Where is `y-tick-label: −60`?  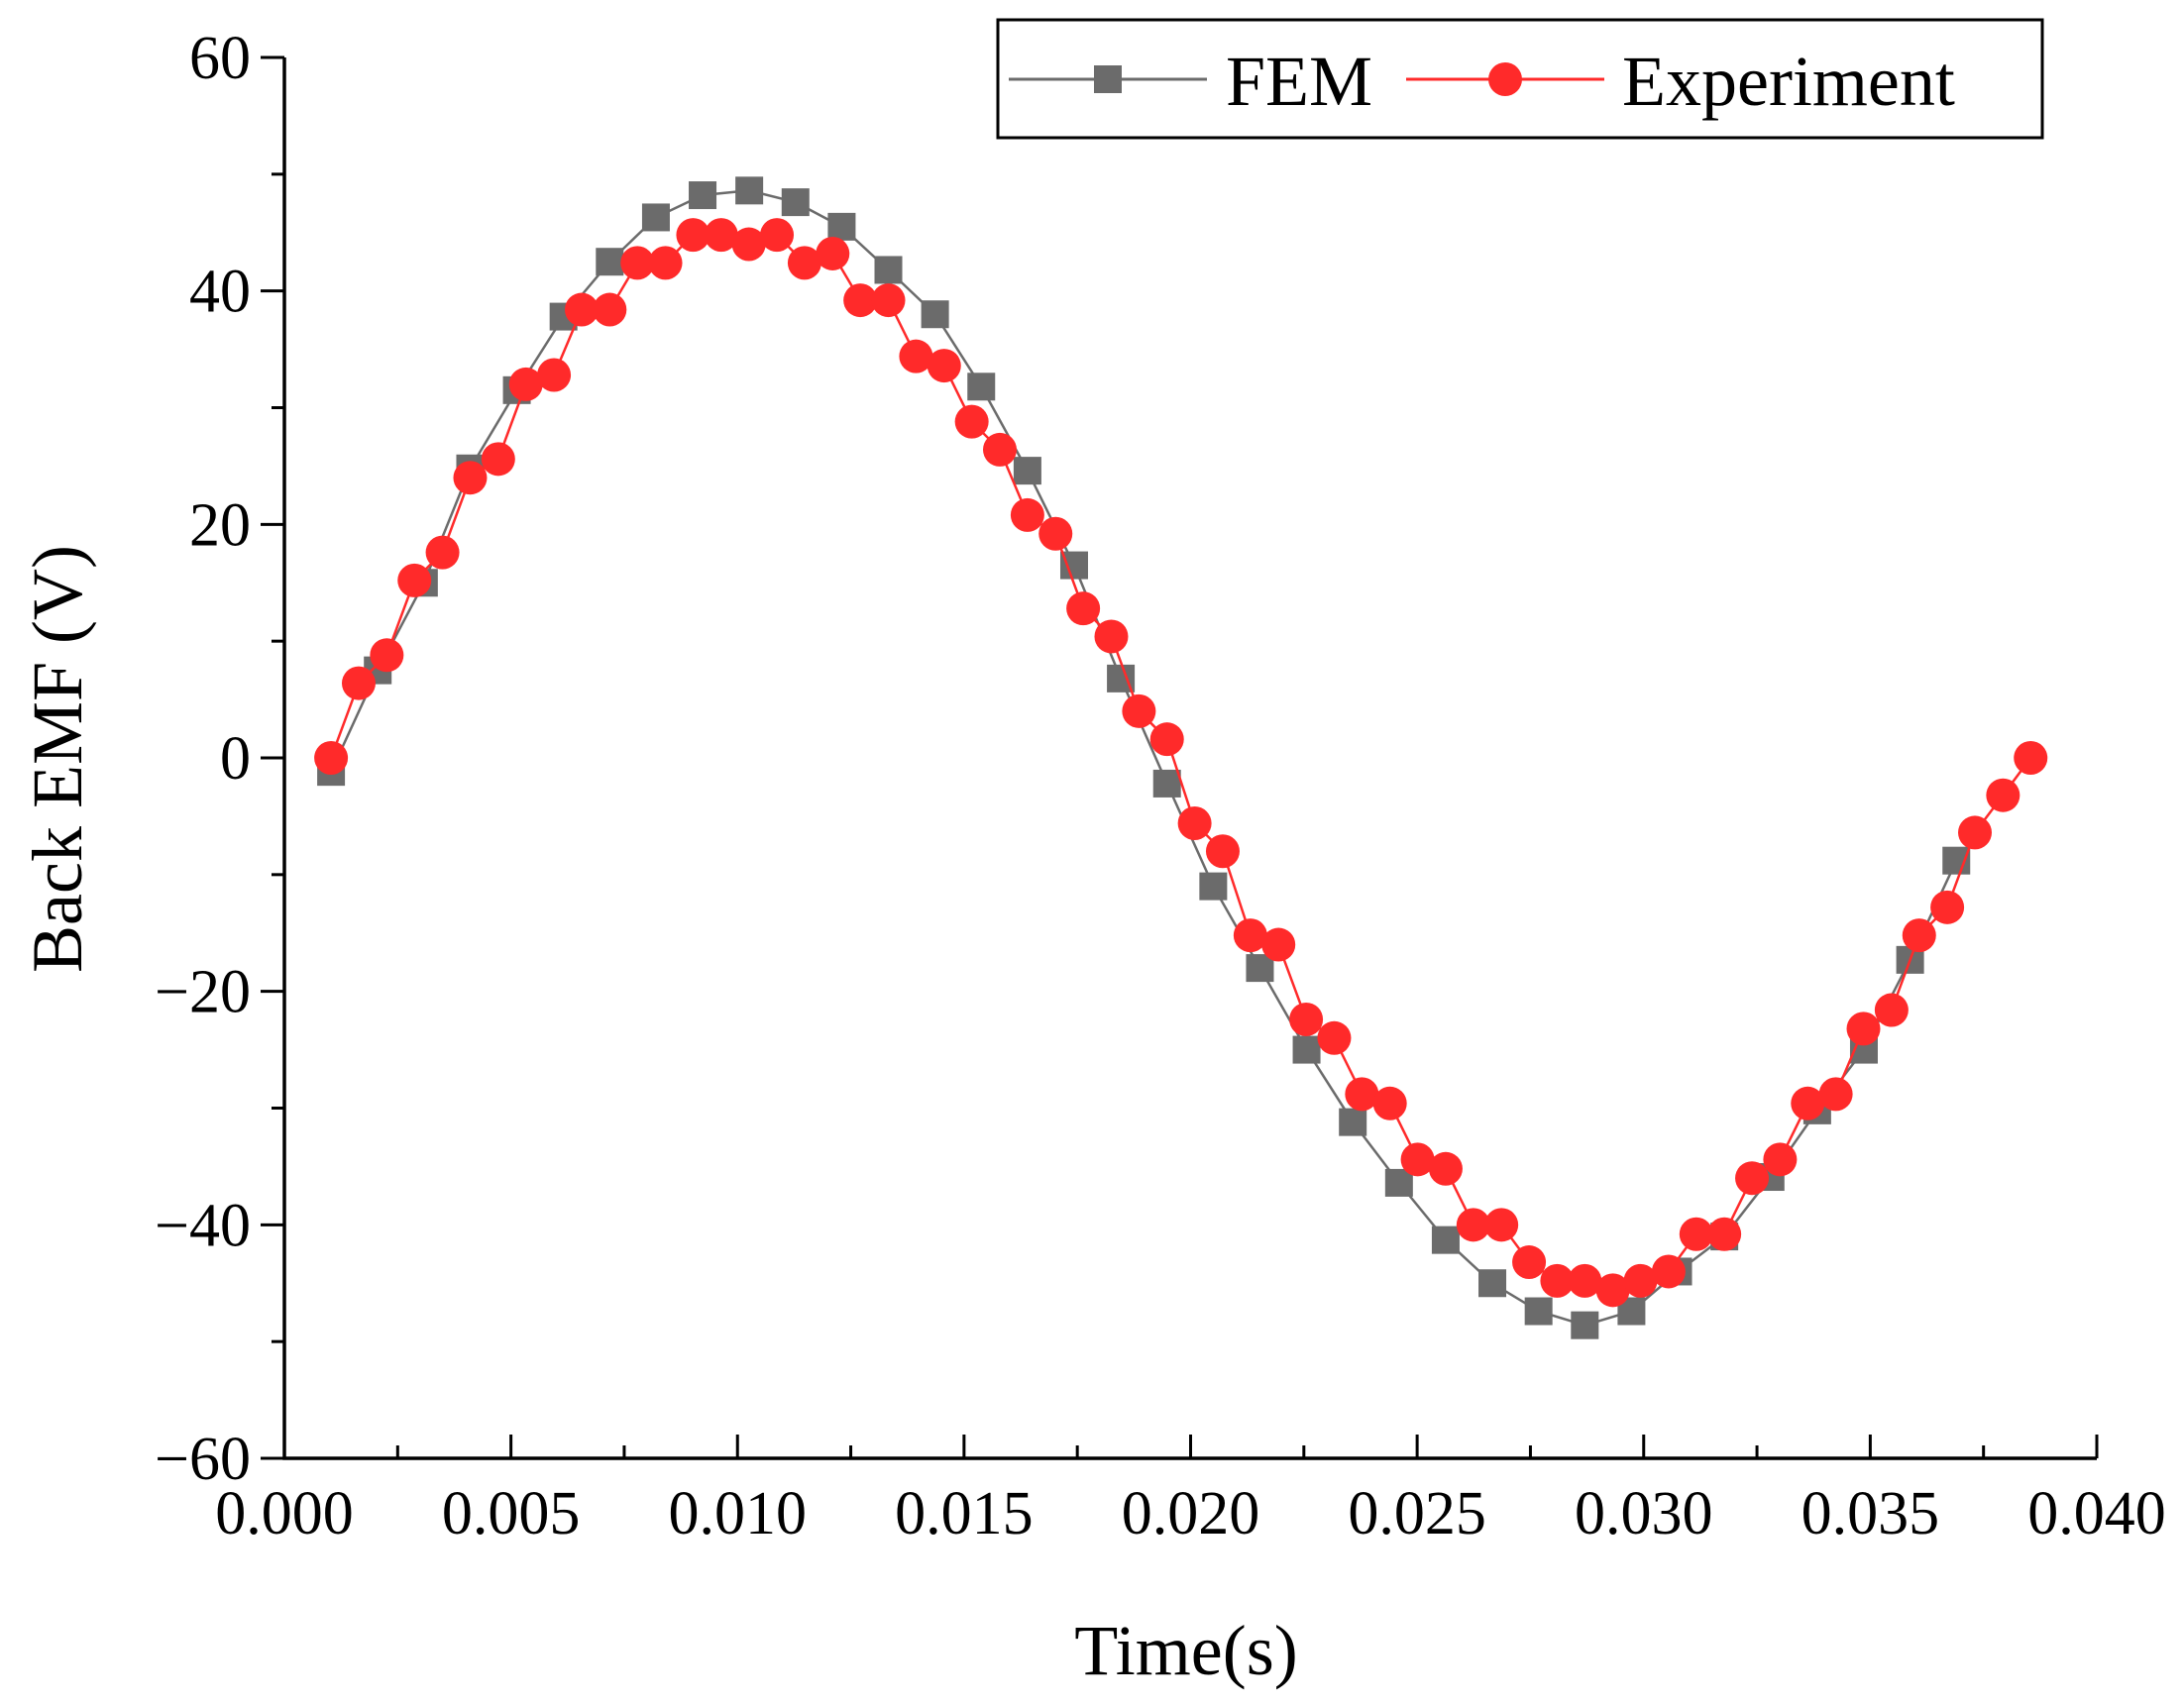
y-tick-label: −60 is located at coordinates (203, 1459).